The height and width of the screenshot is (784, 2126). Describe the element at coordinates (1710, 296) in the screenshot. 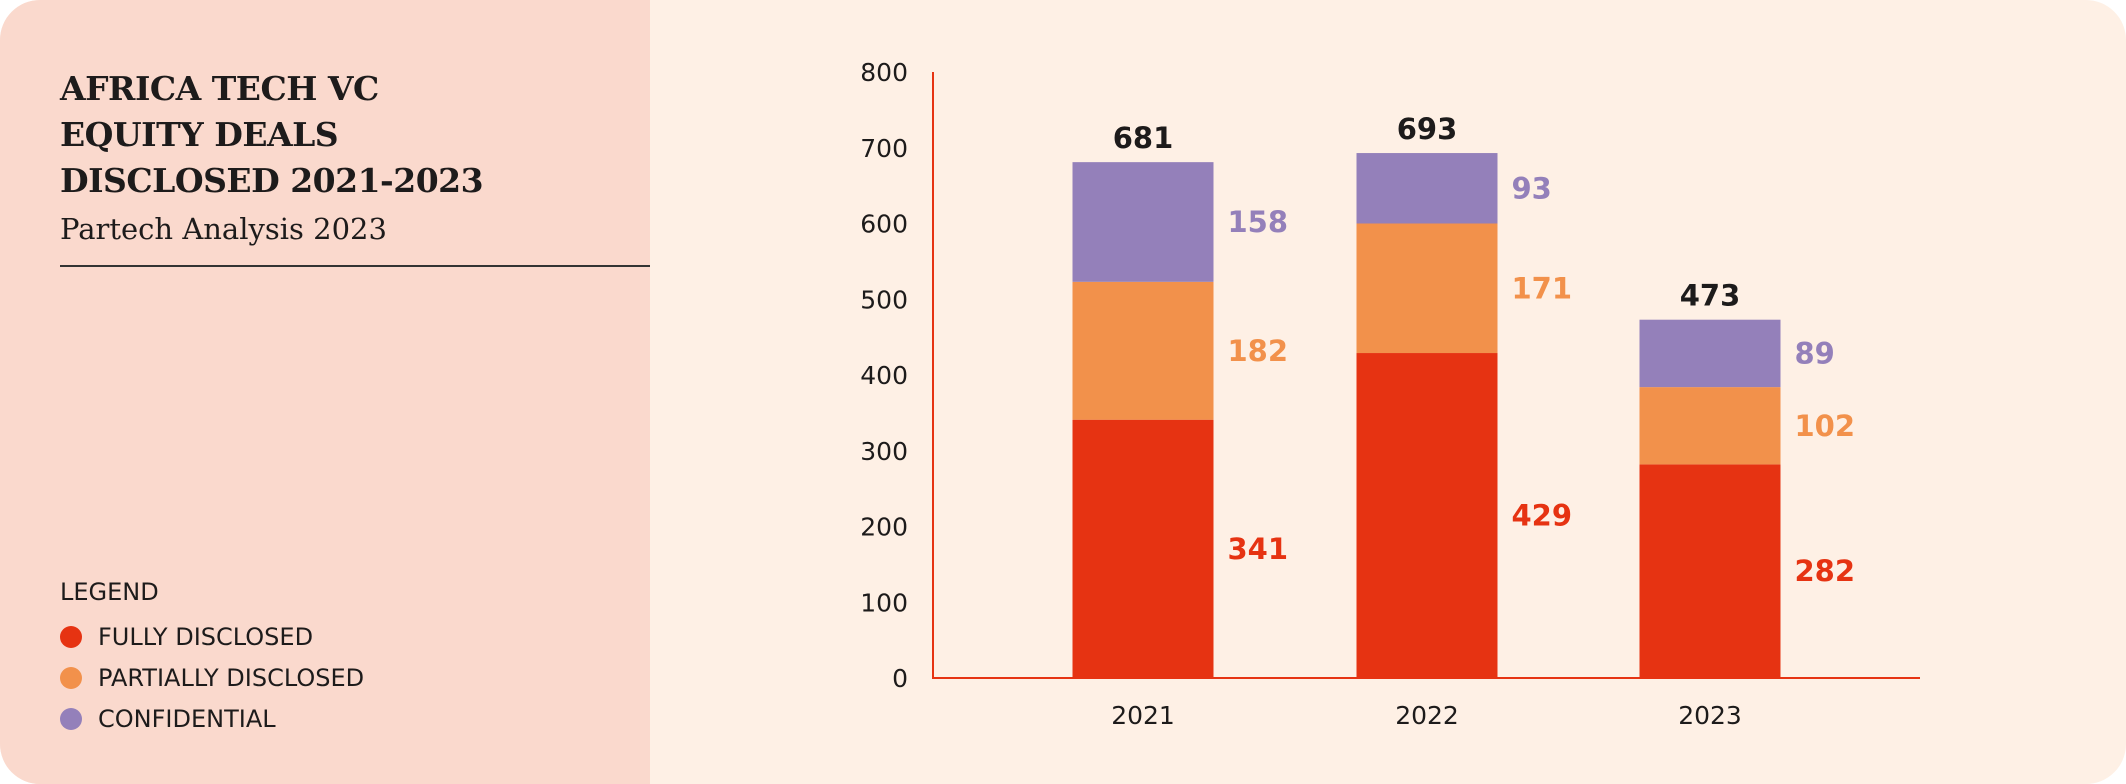

I see `total-label: 473` at that location.